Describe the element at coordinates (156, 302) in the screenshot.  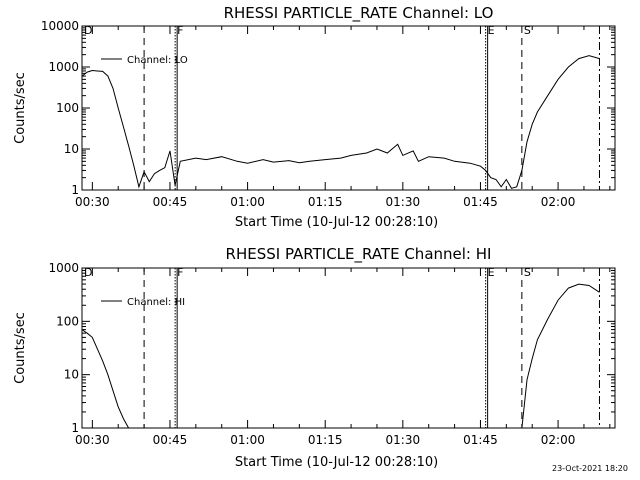
I see `legend-label: Channel: HI` at that location.